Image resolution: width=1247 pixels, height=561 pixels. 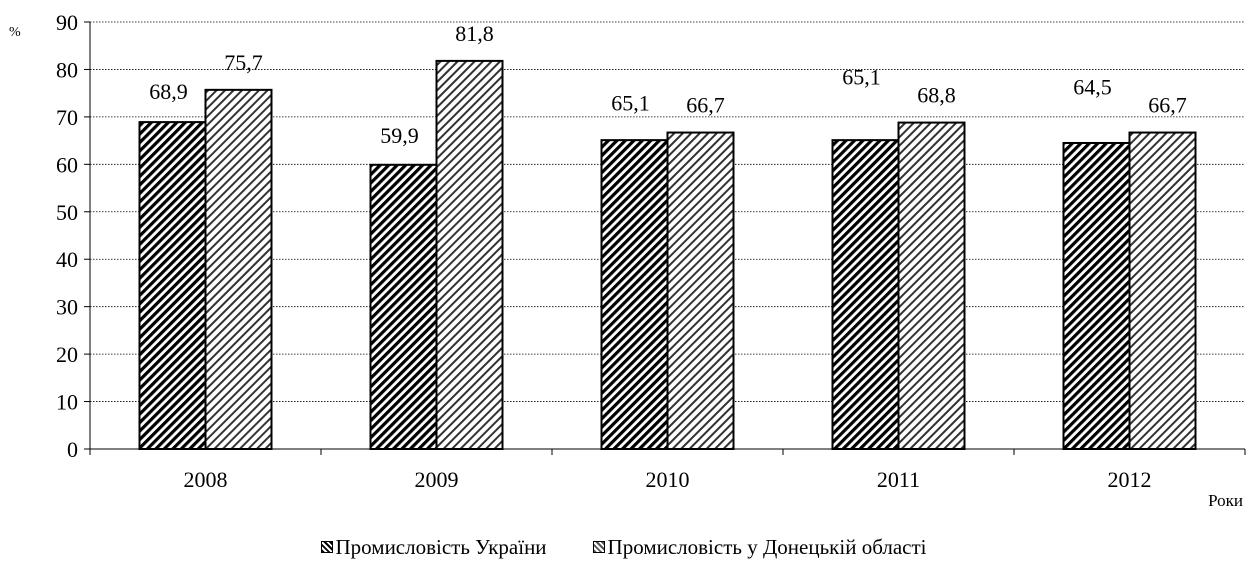 I want to click on legend-item-ukraine: Промисловість України, so click(x=433, y=547).